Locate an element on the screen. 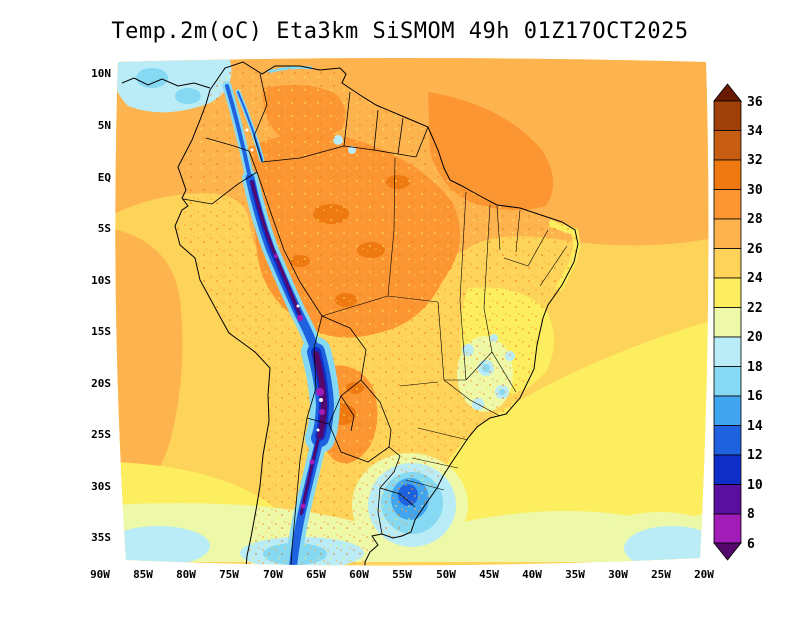 The height and width of the screenshot is (618, 800). colorbar-label: 26 is located at coordinates (755, 249).